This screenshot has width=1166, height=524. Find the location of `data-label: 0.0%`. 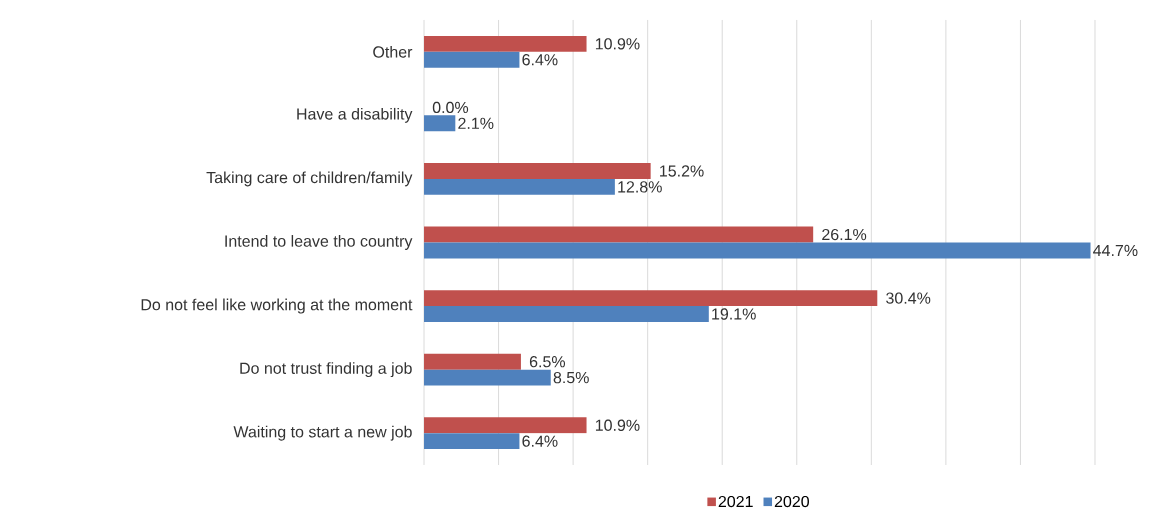

data-label: 0.0% is located at coordinates (450, 107).